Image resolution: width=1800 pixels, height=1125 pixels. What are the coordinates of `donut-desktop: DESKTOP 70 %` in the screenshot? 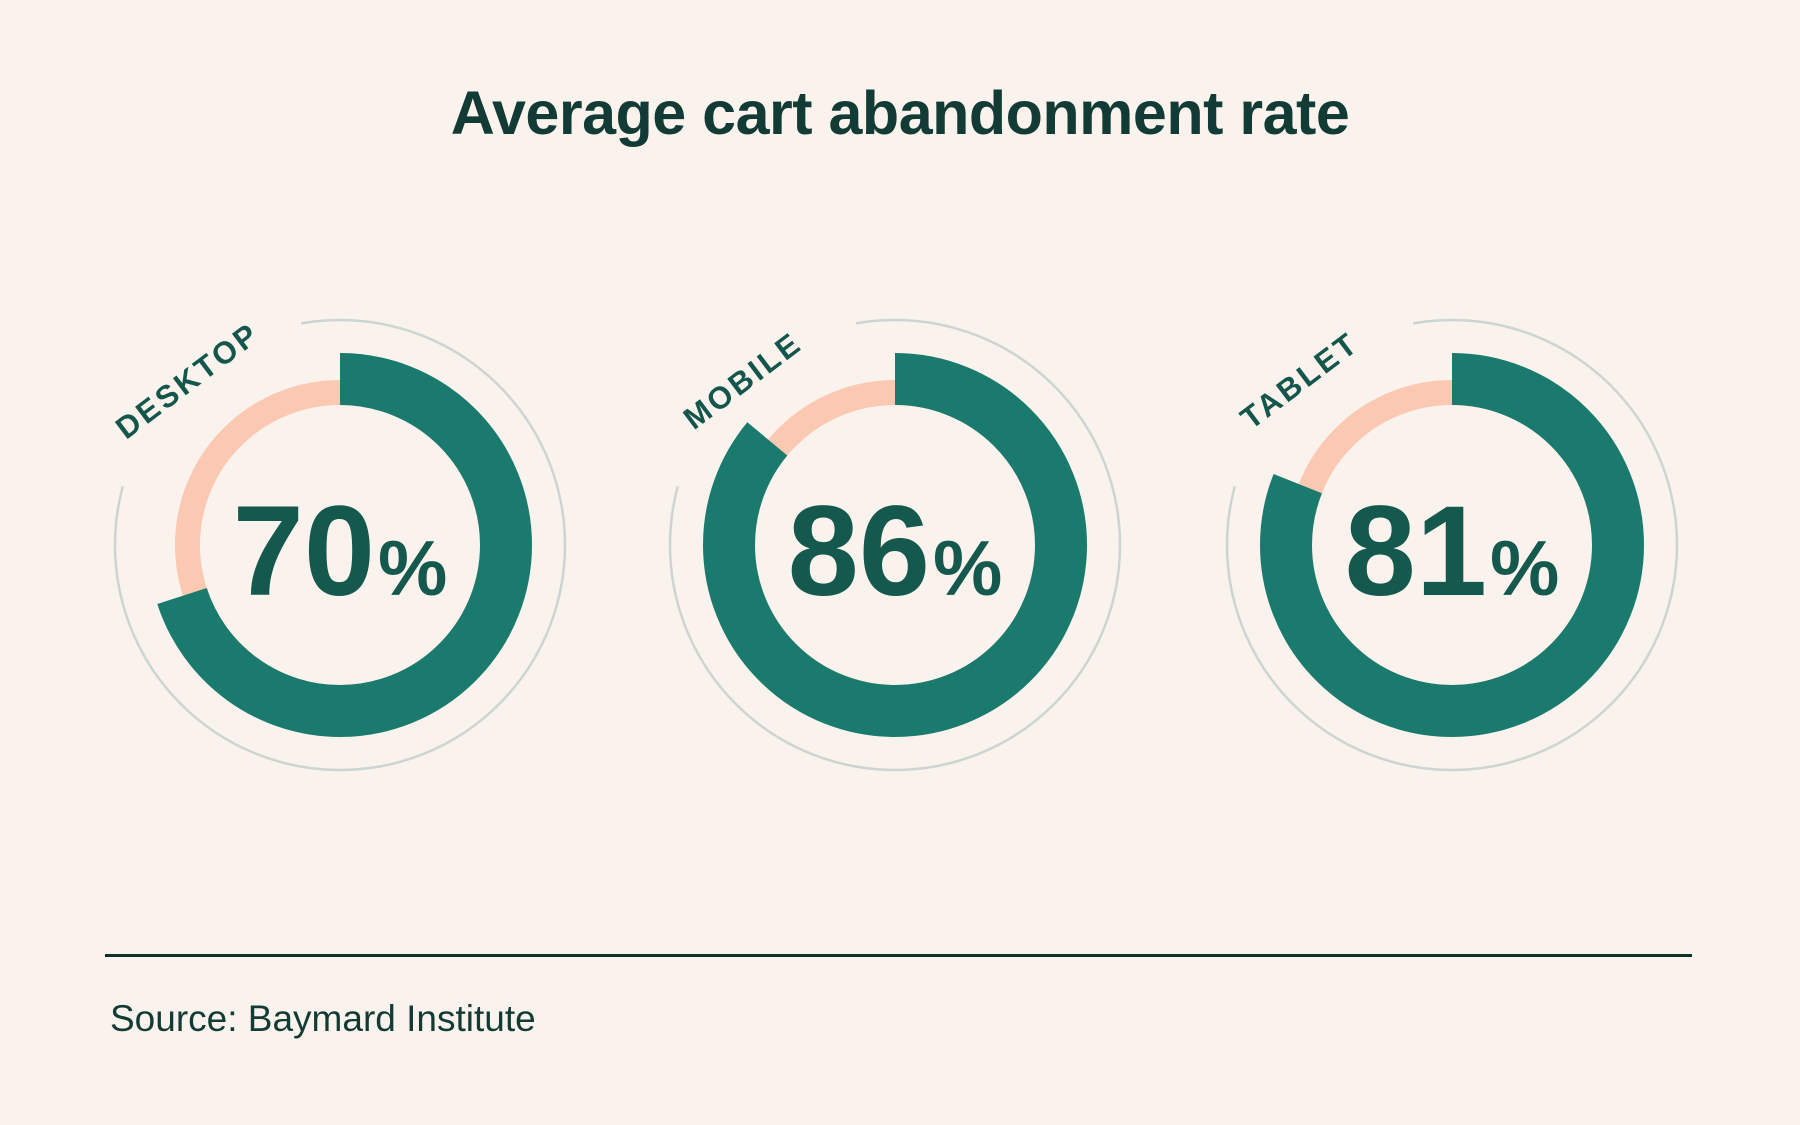 It's located at (340, 545).